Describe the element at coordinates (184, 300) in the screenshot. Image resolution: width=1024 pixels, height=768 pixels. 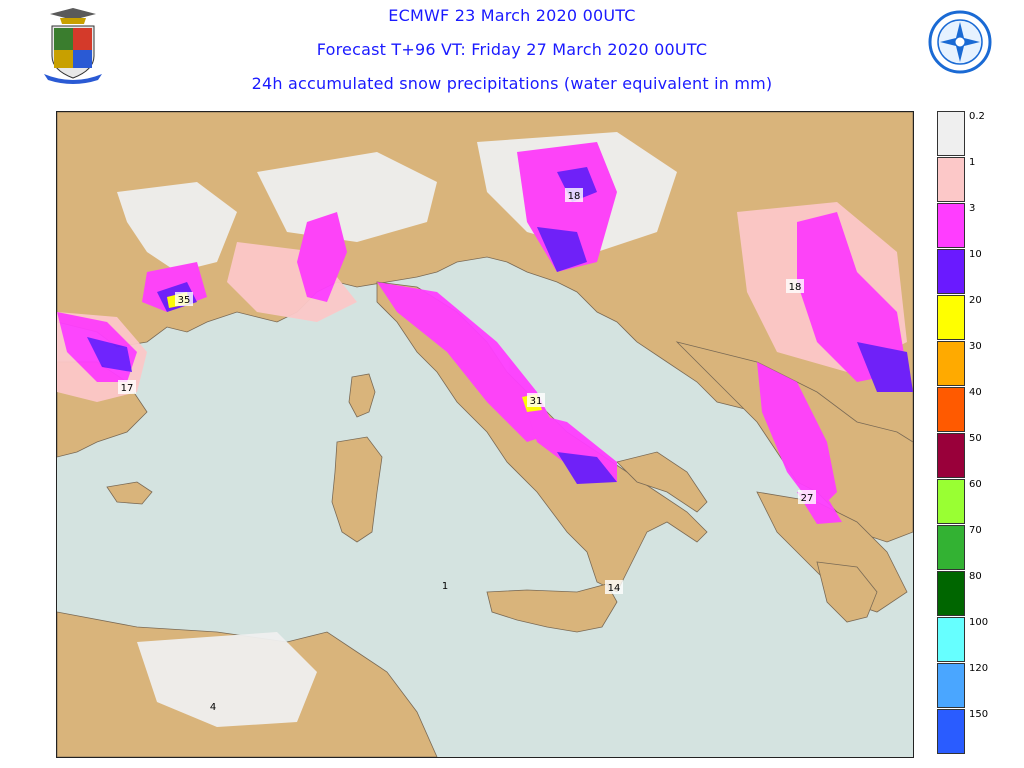
I see `map-value-35: 35` at that location.